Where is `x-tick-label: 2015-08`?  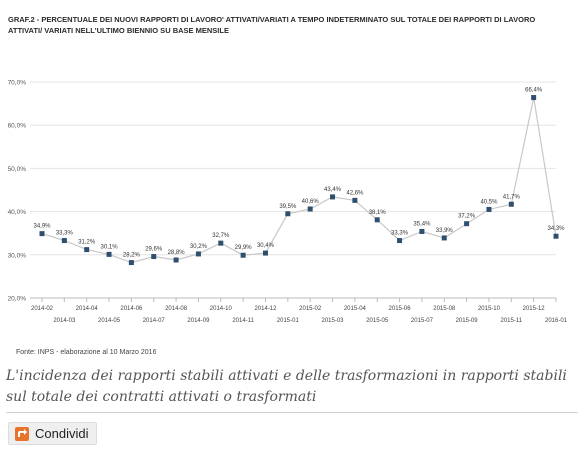 x-tick-label: 2015-08 is located at coordinates (444, 309).